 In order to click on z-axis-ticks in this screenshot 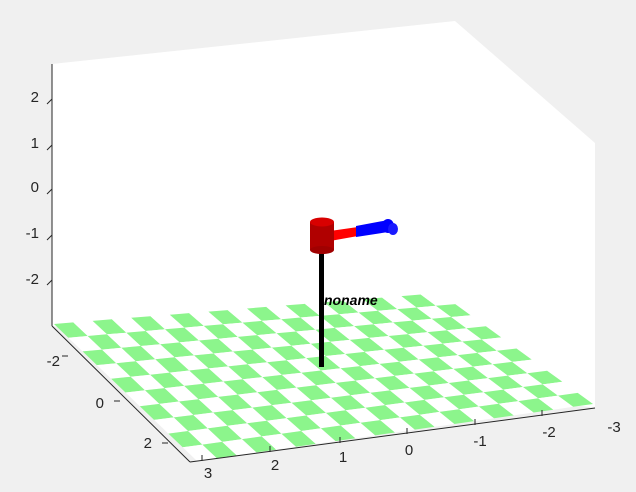, I will do `click(49, 192)`.